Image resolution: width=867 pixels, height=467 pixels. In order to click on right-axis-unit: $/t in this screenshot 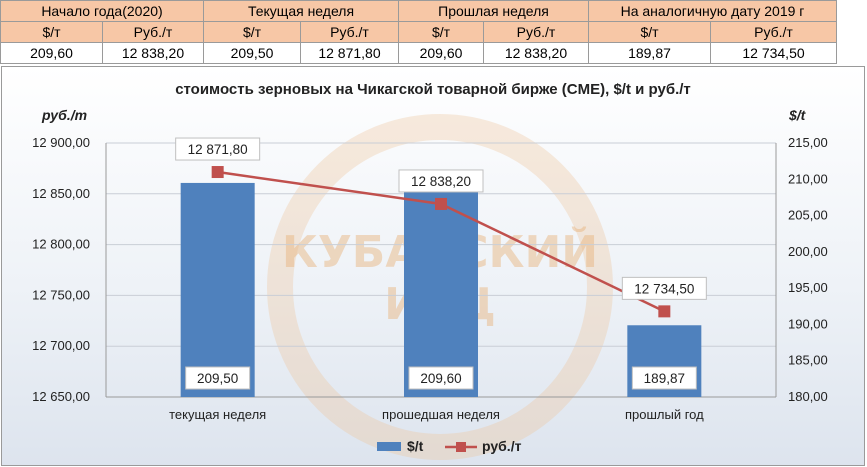, I will do `click(797, 115)`.